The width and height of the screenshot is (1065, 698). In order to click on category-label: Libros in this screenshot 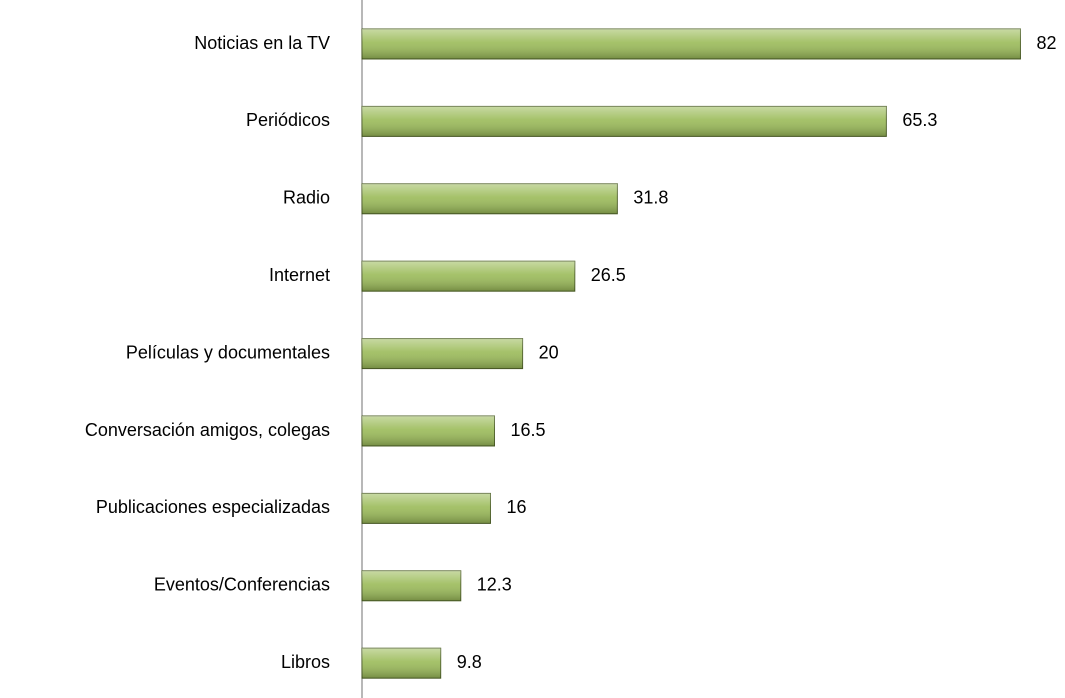, I will do `click(305, 662)`.